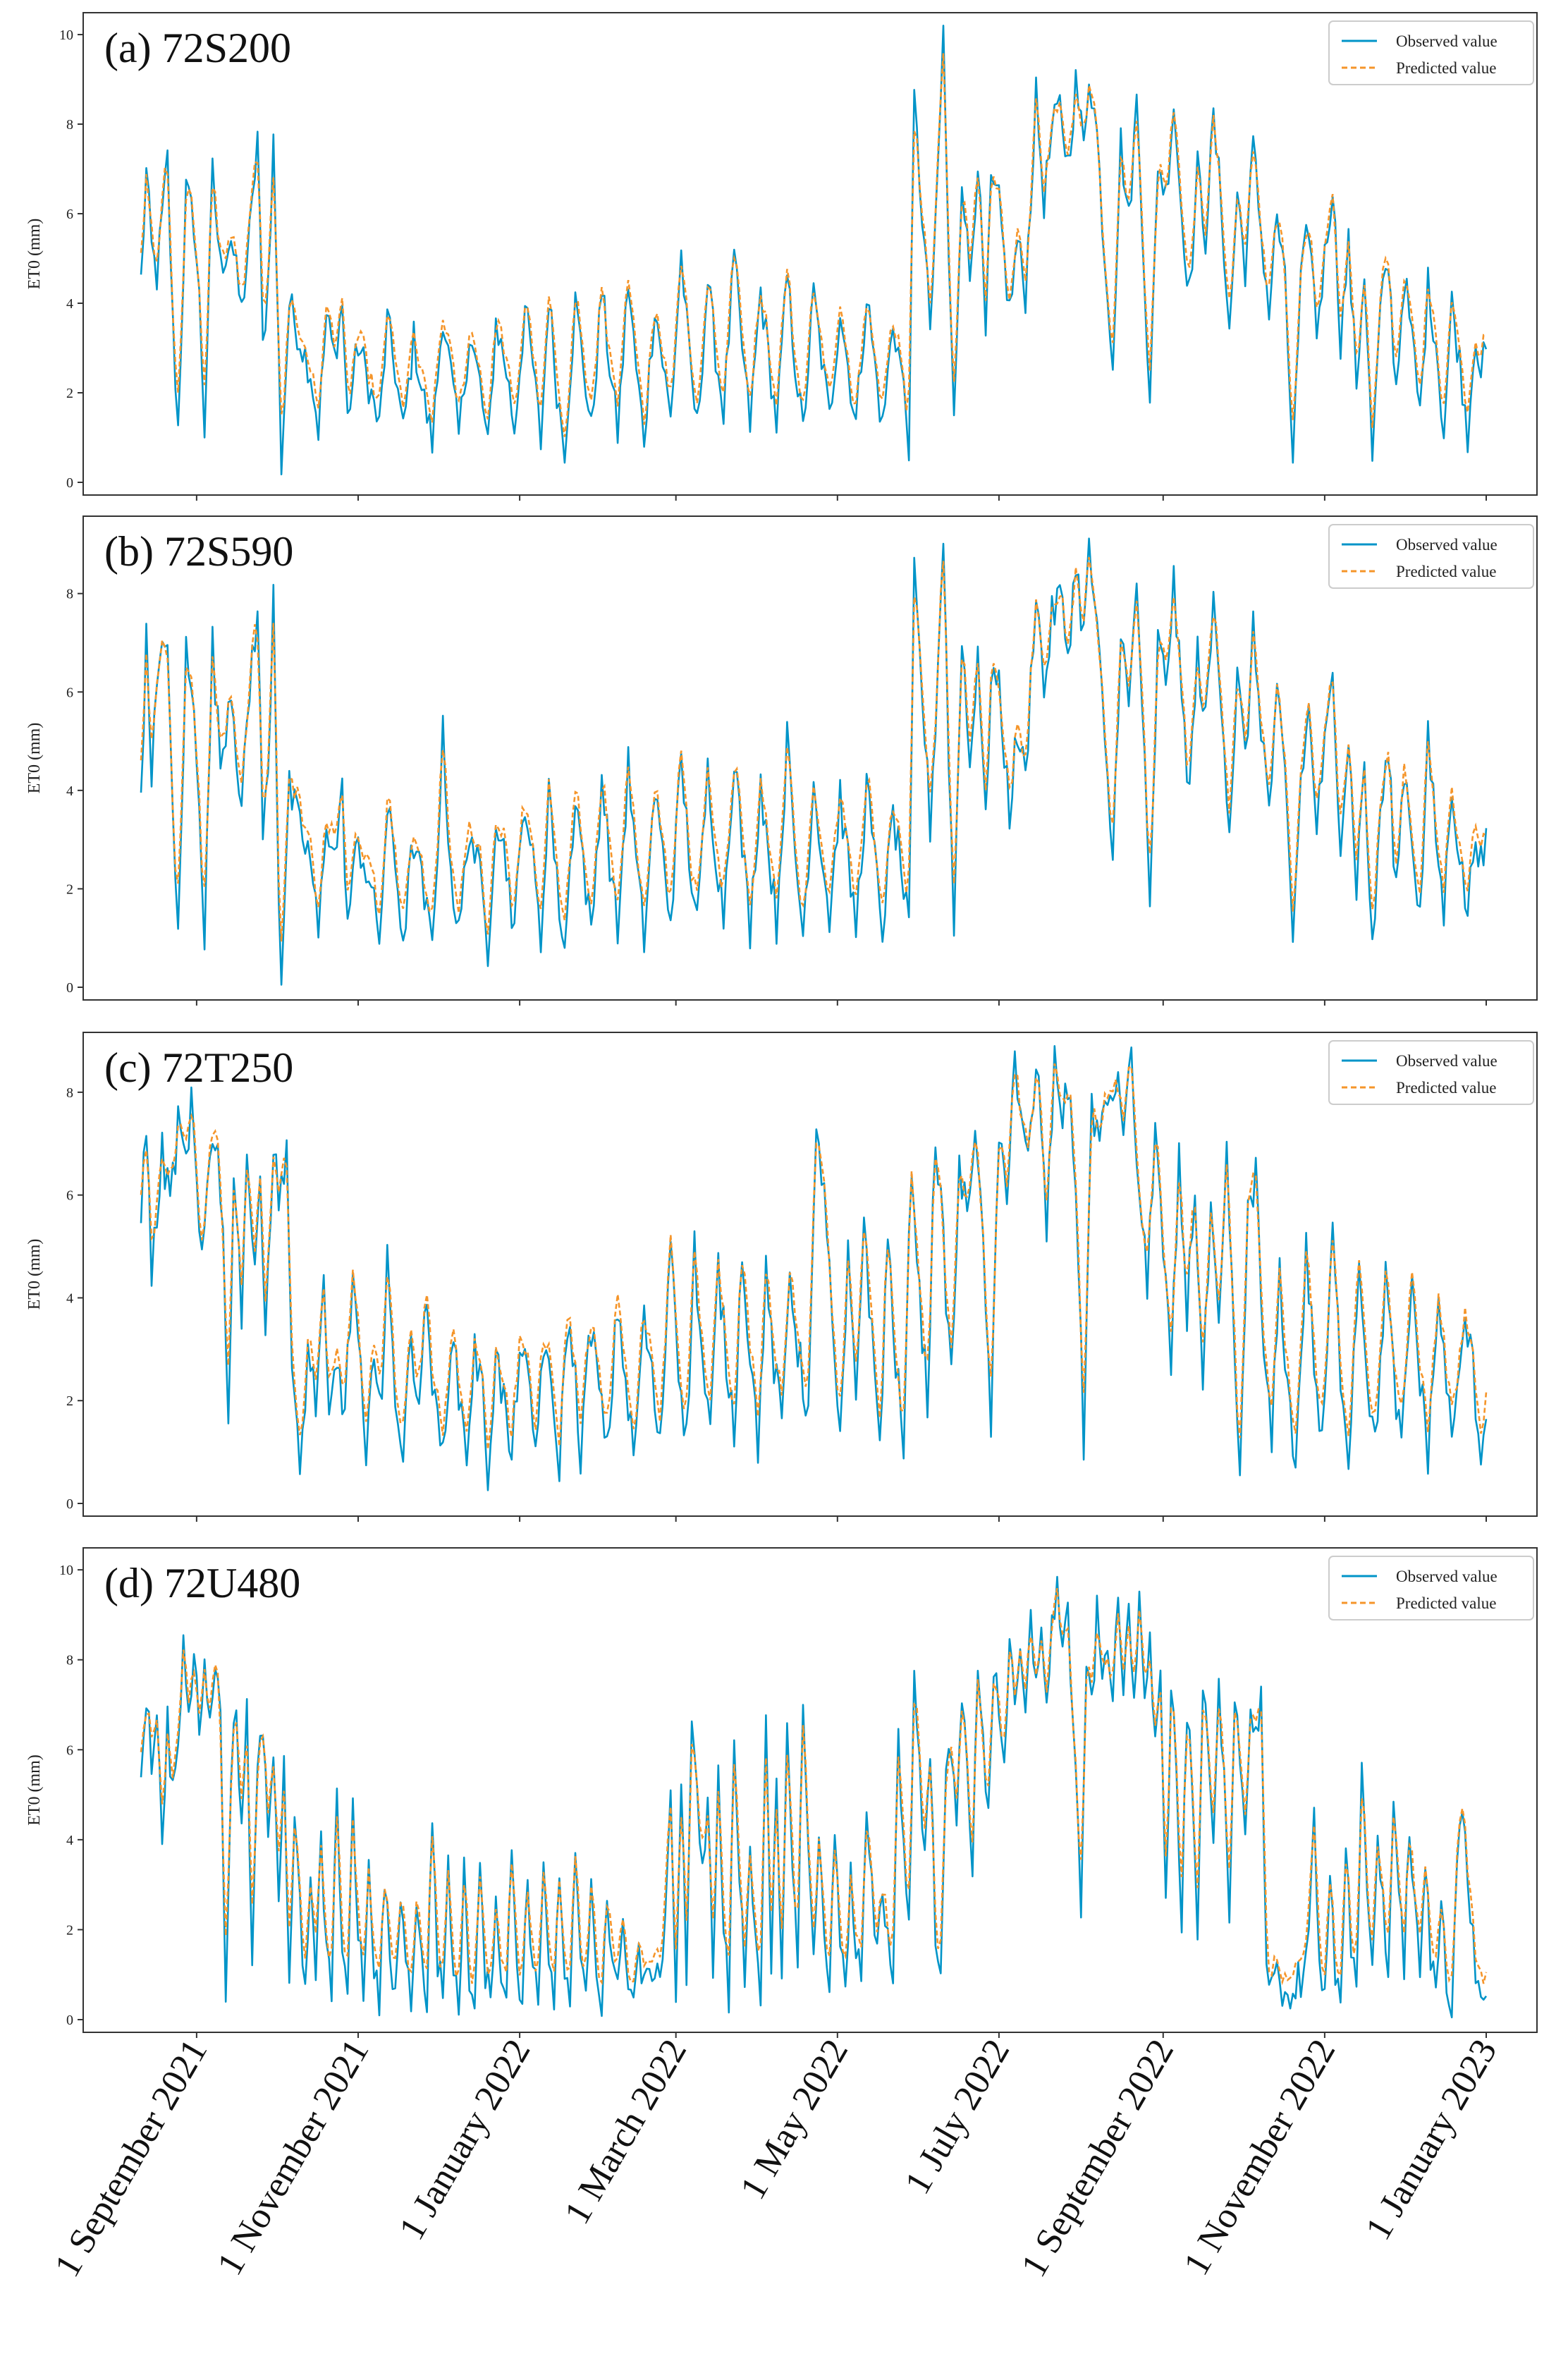  What do you see at coordinates (794, 2120) in the screenshot?
I see `x-tick-label: 1 May 2022` at bounding box center [794, 2120].